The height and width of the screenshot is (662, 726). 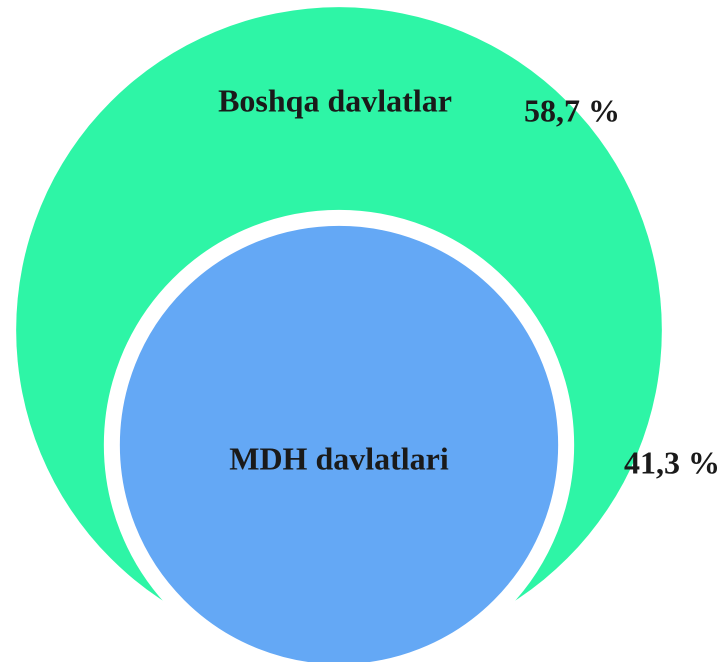 I want to click on value-label: 58,7 %, so click(x=572, y=110).